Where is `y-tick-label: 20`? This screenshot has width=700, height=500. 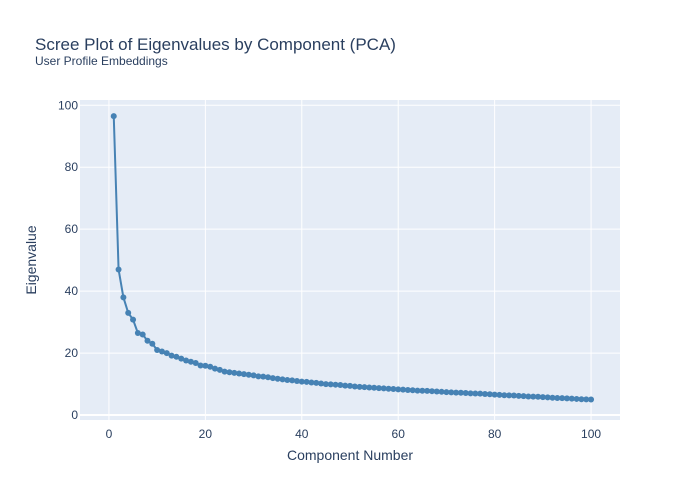 y-tick-label: 20 is located at coordinates (72, 353).